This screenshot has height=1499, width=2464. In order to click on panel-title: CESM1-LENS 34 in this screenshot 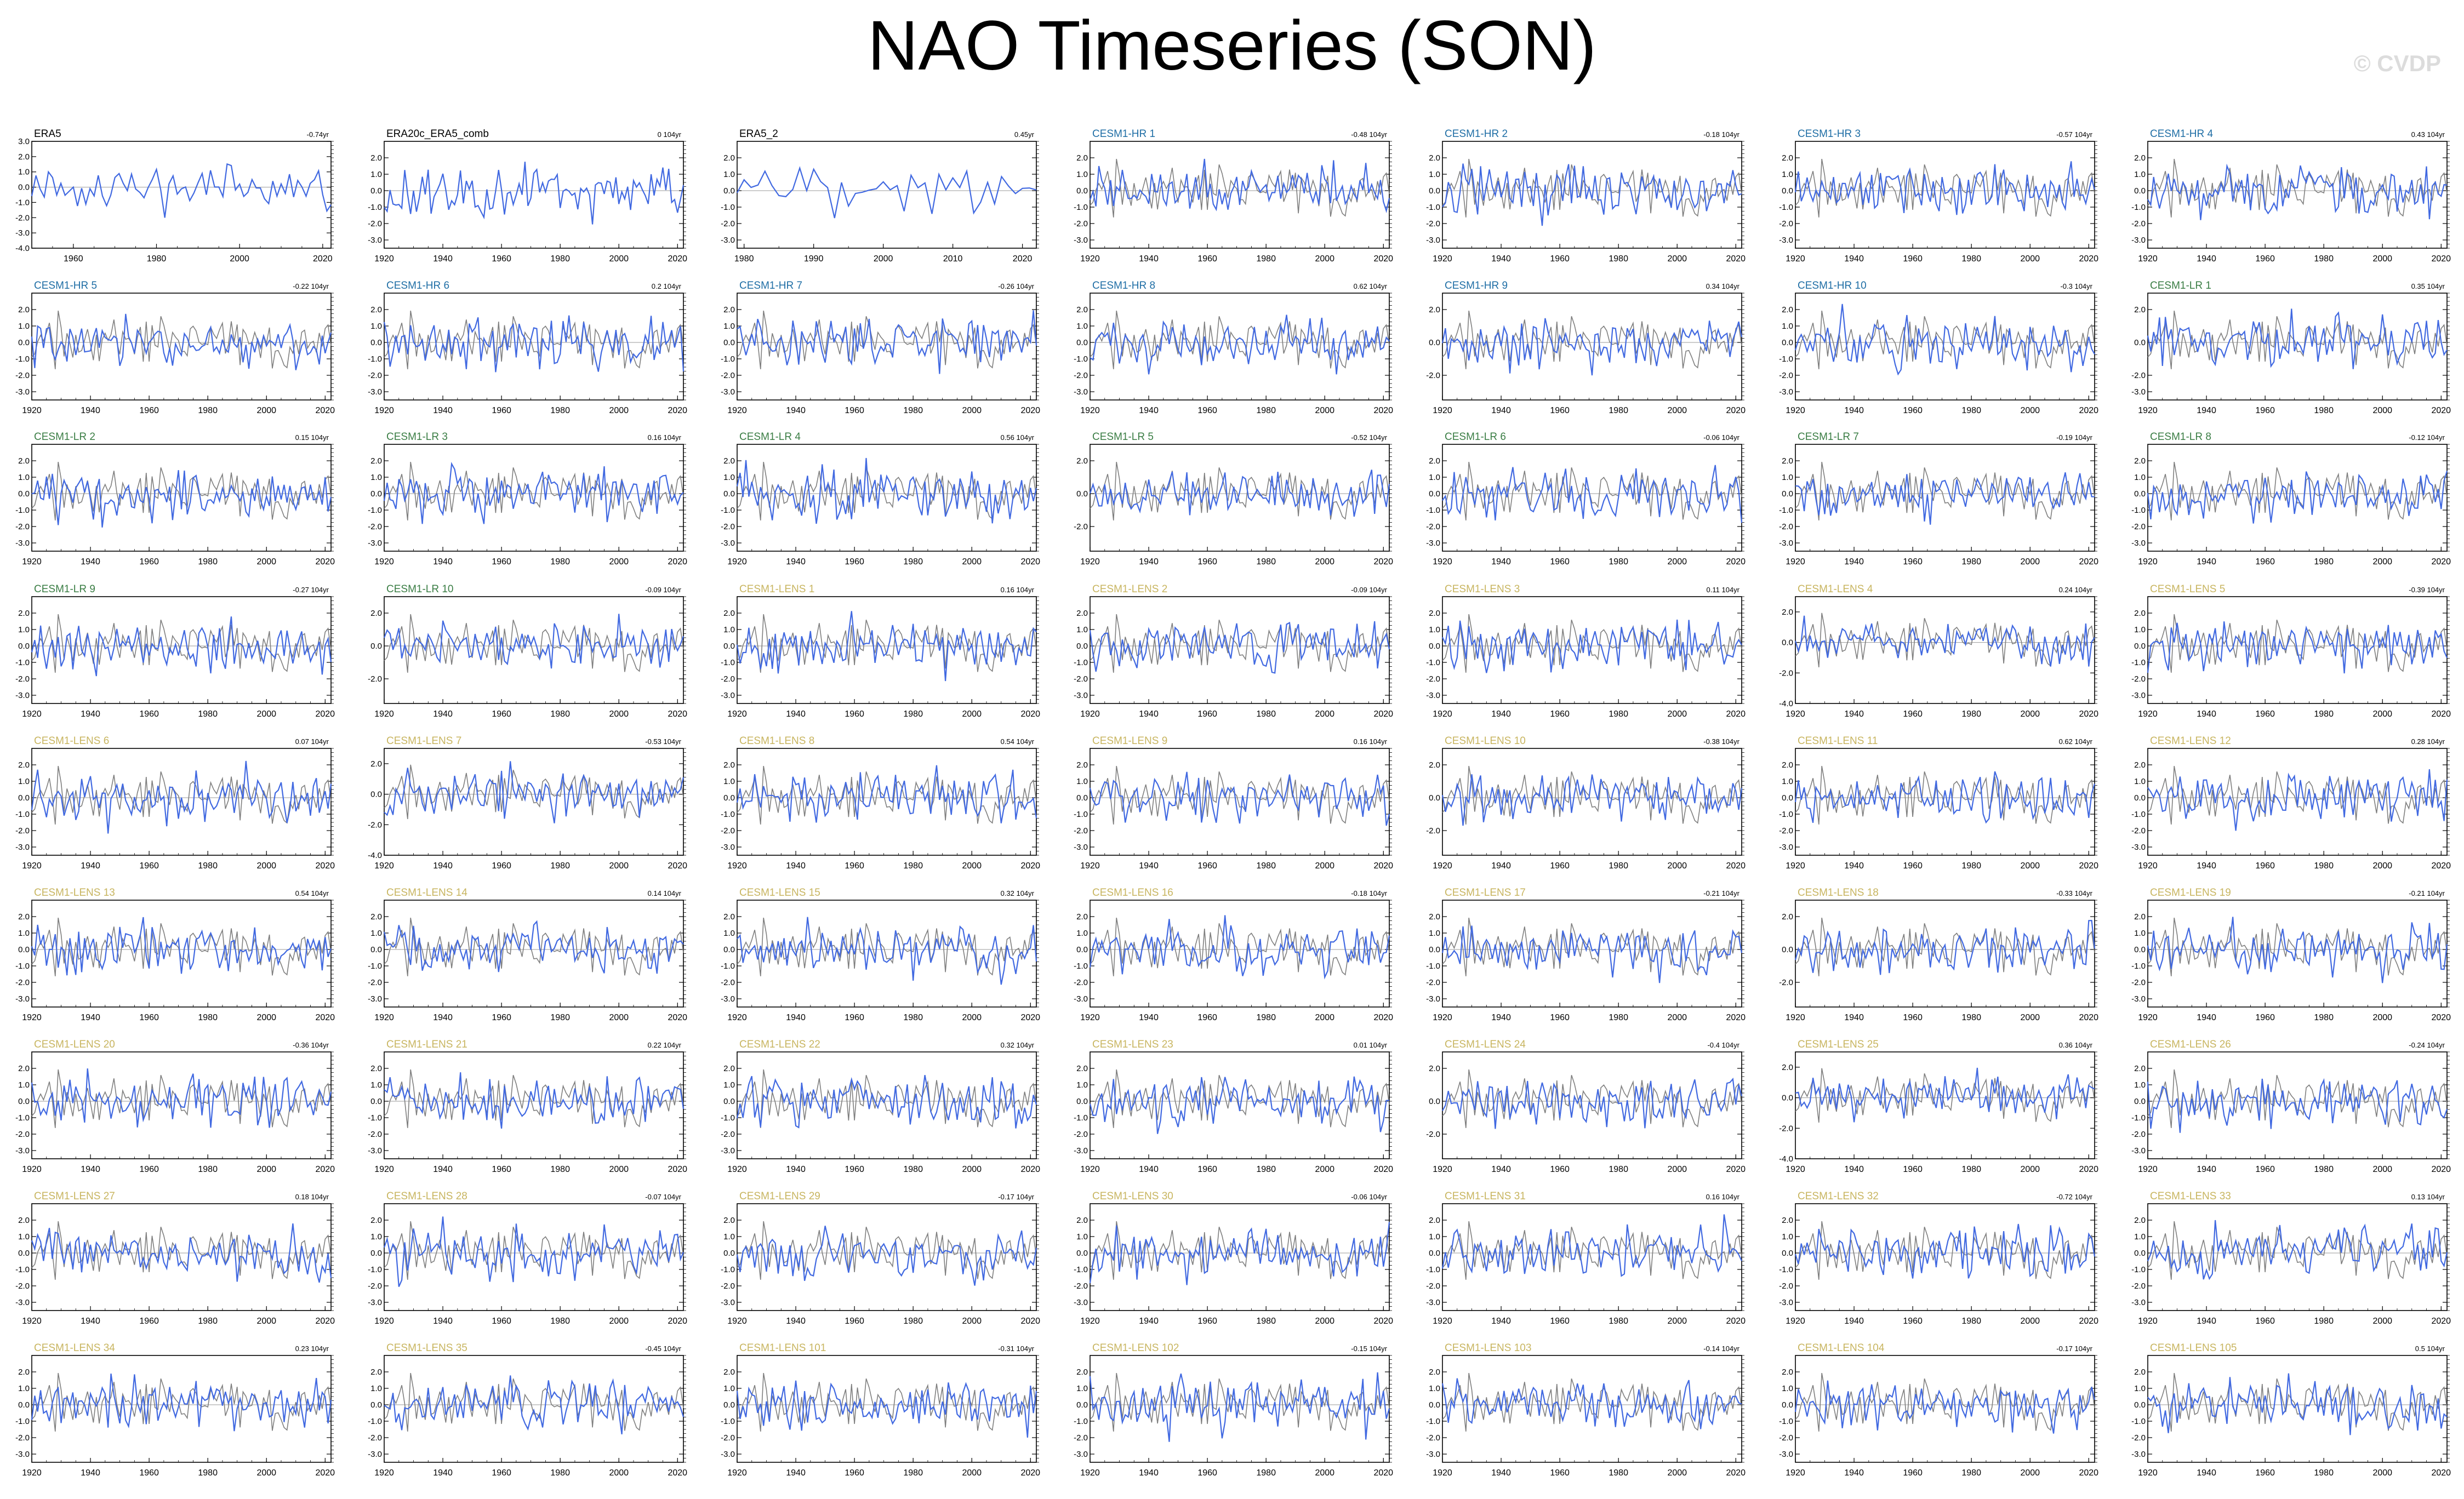, I will do `click(75, 1348)`.